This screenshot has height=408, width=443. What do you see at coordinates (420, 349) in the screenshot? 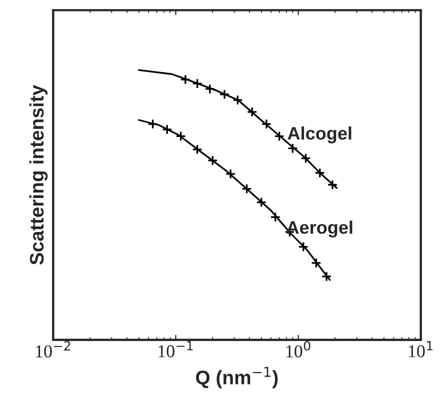
I see `x-tick-label: 10$^{1}$` at bounding box center [420, 349].